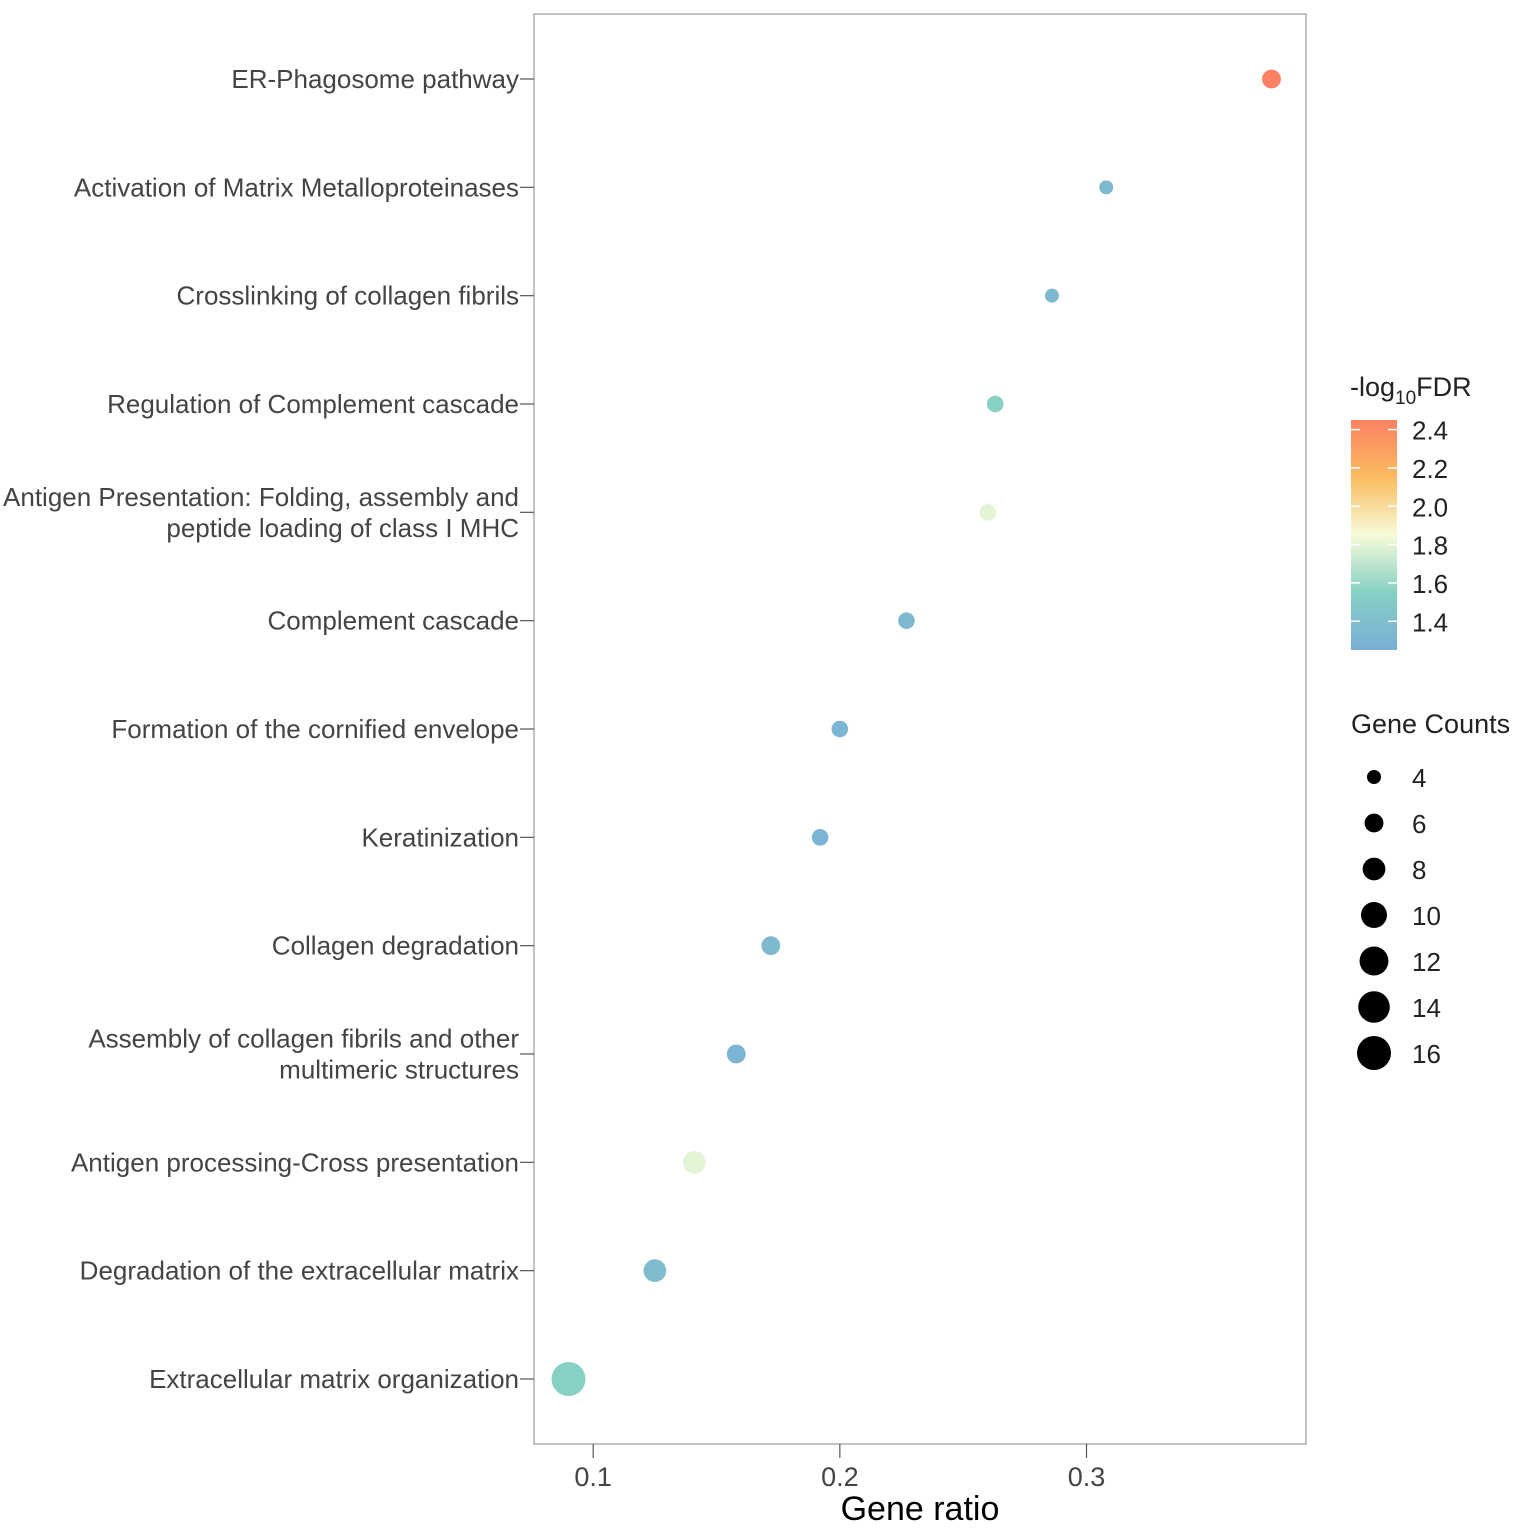  Describe the element at coordinates (393, 621) in the screenshot. I see `y-tick-label: Complement cascade` at that location.